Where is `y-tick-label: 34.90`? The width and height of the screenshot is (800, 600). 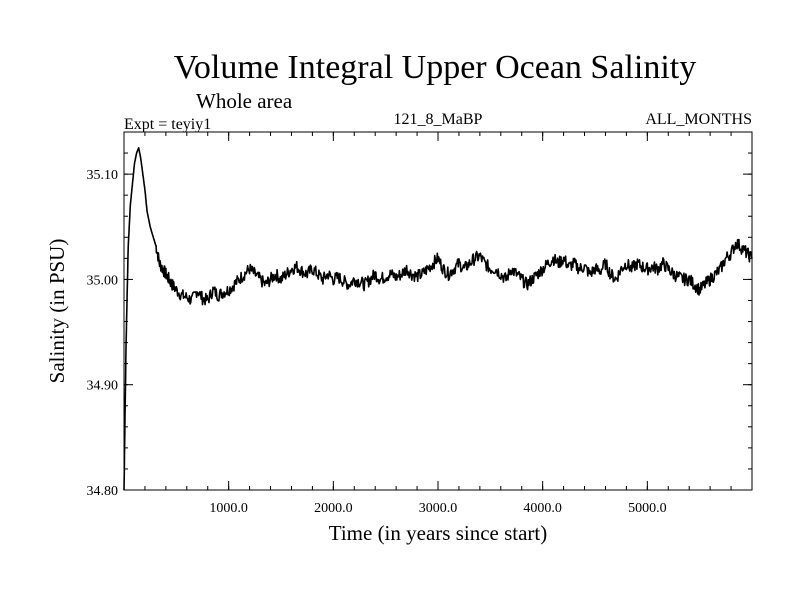
y-tick-label: 34.90 is located at coordinates (103, 386).